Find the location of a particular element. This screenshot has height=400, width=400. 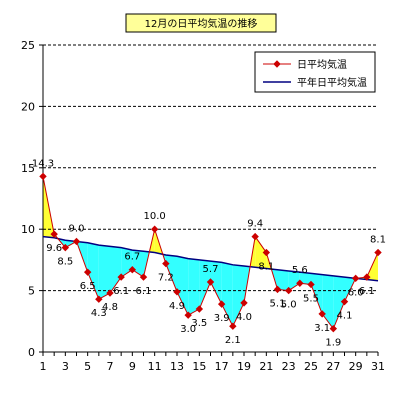

y-tick-label: 20 is located at coordinates (28, 106).